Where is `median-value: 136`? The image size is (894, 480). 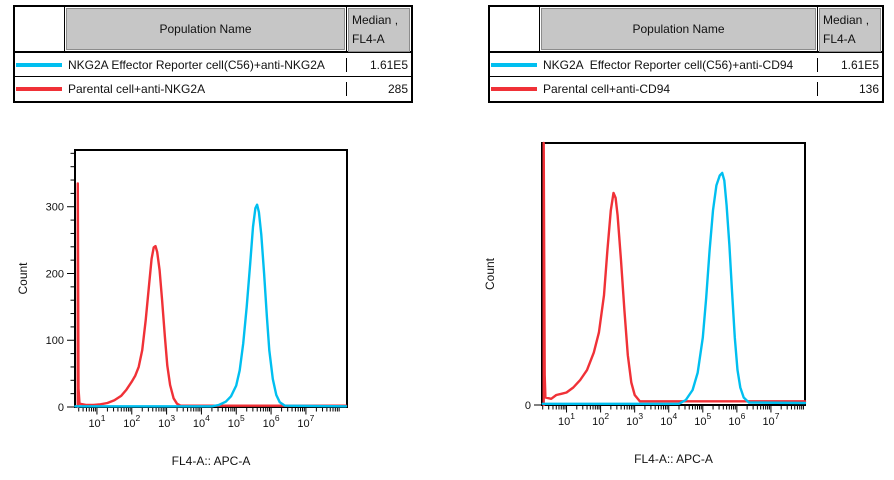
median-value: 136 is located at coordinates (868, 89).